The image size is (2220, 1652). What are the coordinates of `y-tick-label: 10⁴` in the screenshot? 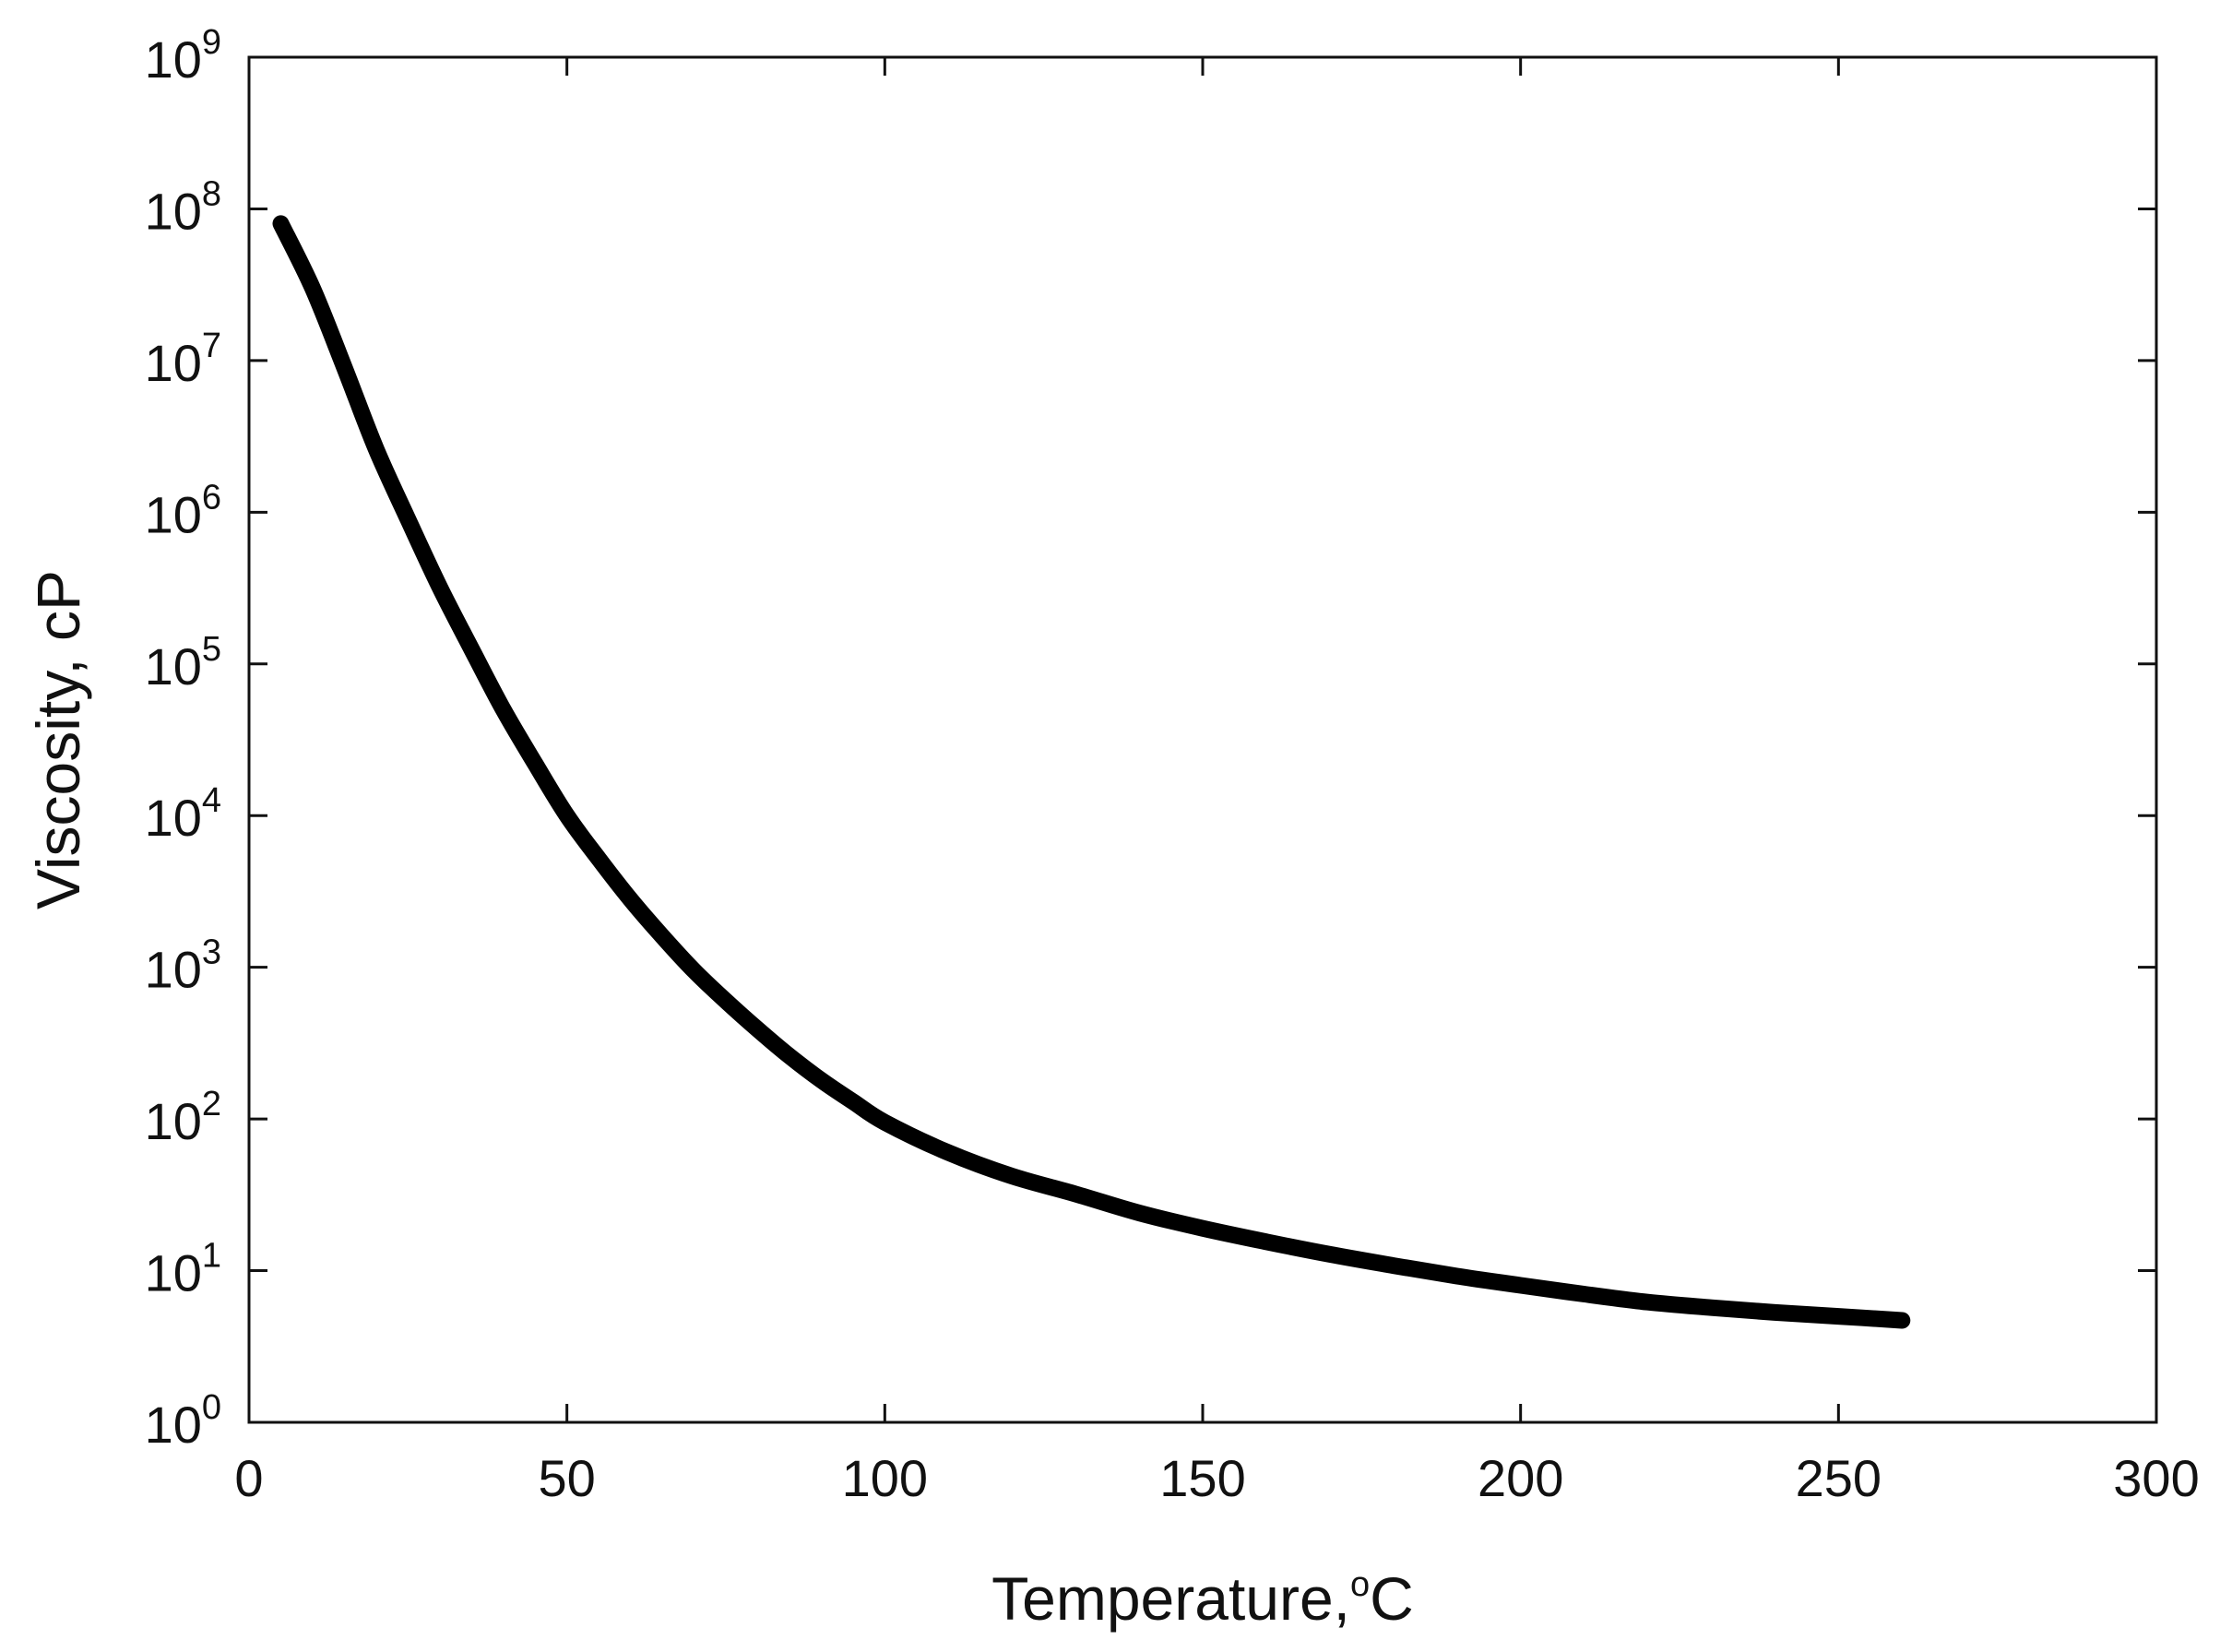 It's located at (183, 814).